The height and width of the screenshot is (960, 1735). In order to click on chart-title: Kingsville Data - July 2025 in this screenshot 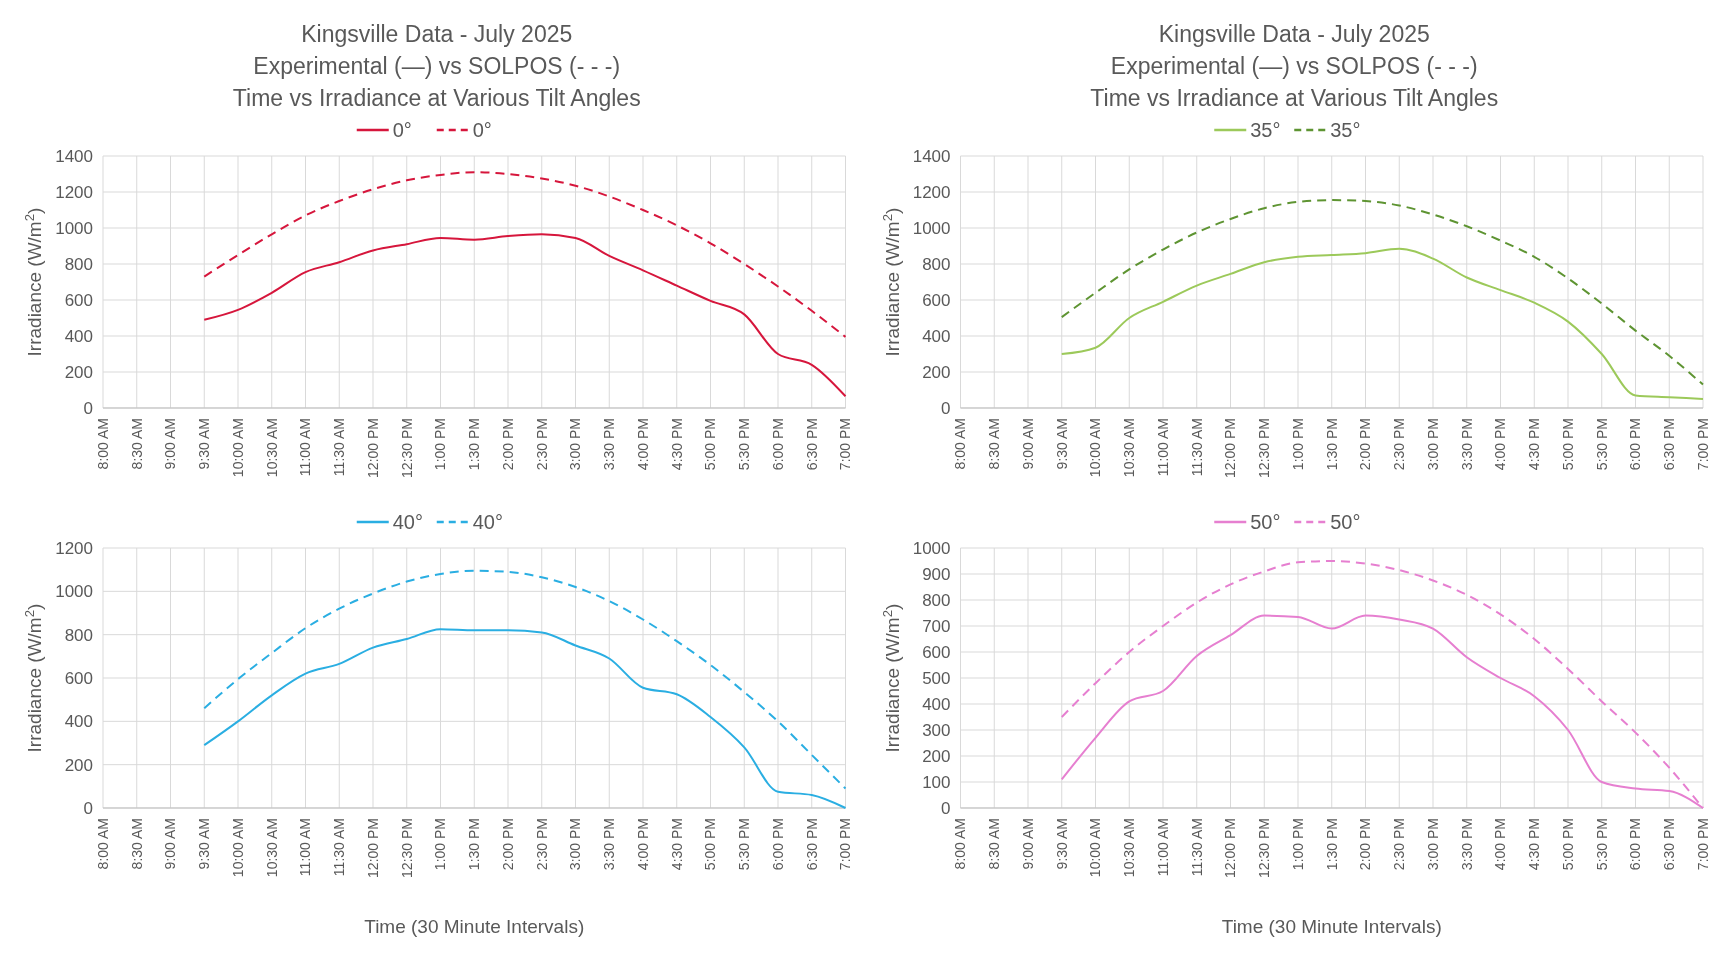, I will do `click(1294, 34)`.